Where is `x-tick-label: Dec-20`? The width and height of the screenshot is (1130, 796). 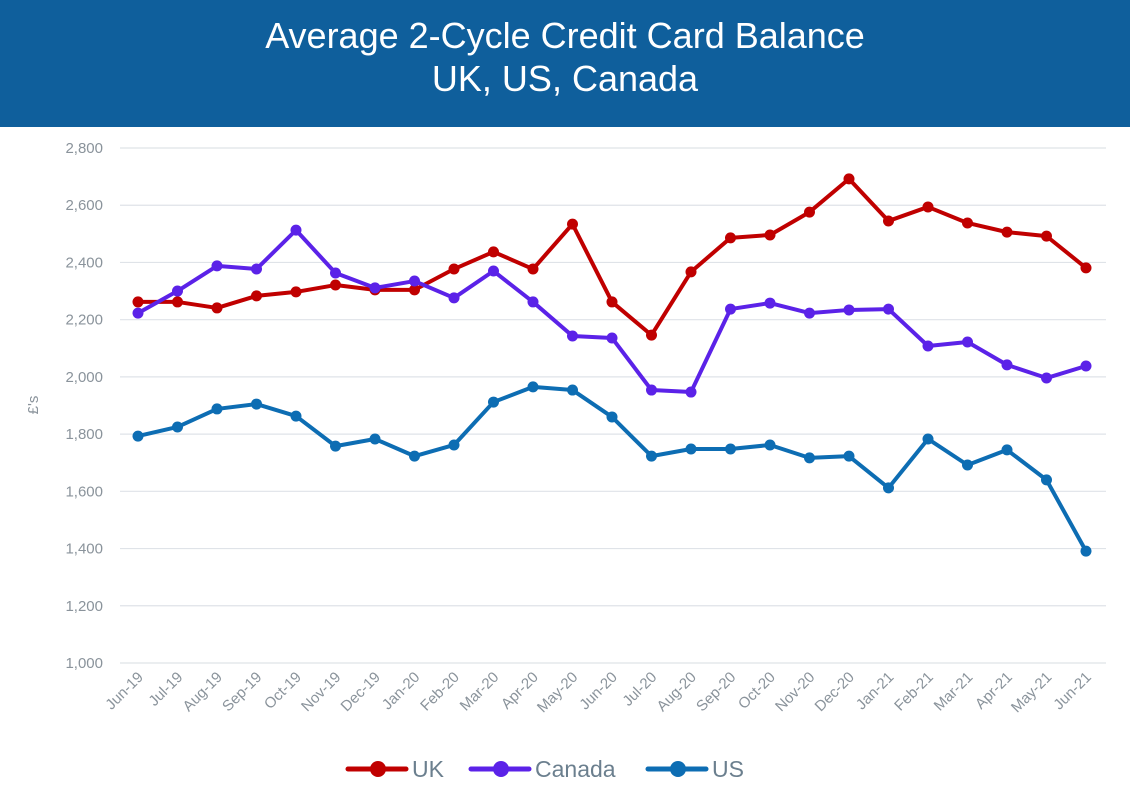 x-tick-label: Dec-20 is located at coordinates (835, 692).